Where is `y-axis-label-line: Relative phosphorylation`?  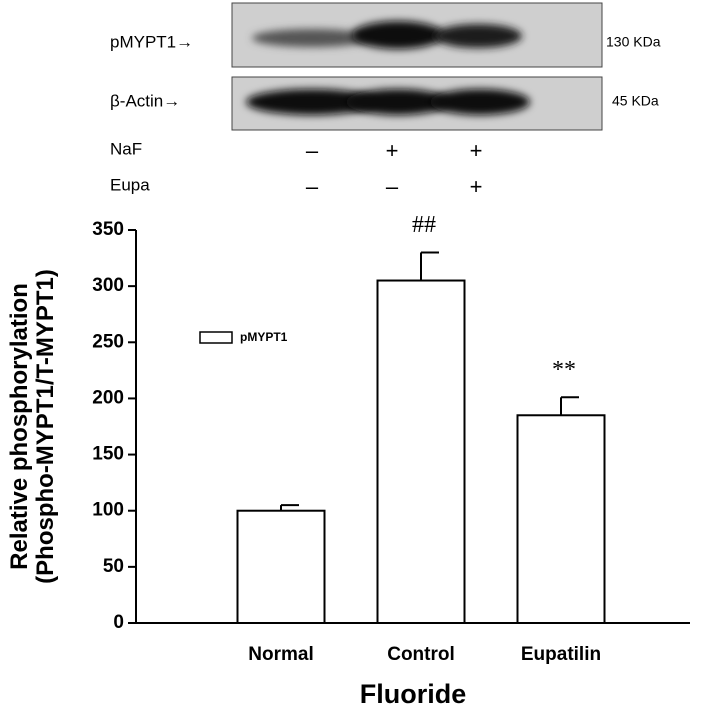 y-axis-label-line: Relative phosphorylation is located at coordinates (19, 426).